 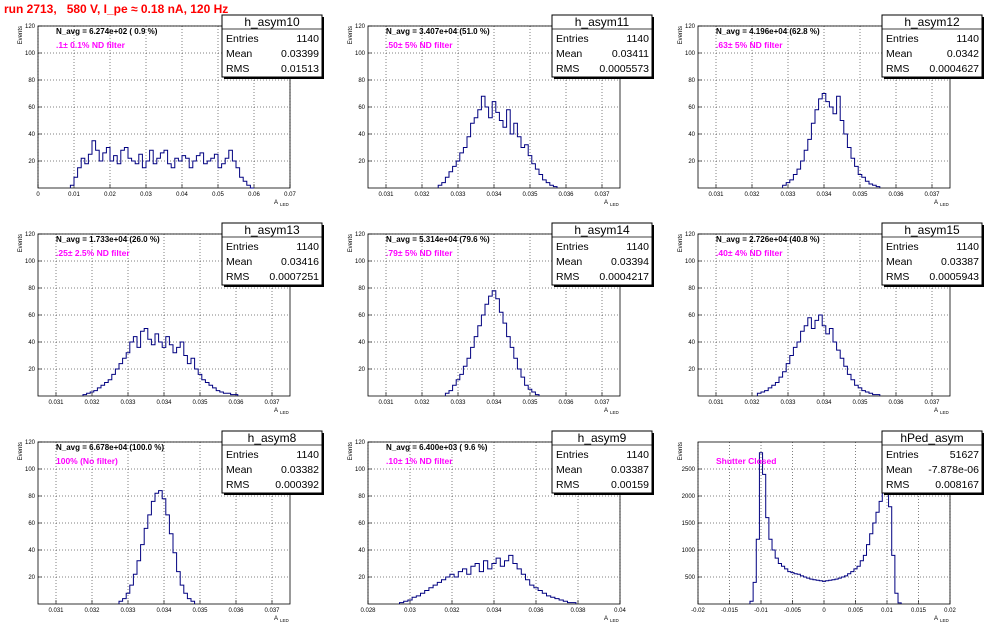 What do you see at coordinates (300, 470) in the screenshot?
I see `stats-value: 0.03382` at bounding box center [300, 470].